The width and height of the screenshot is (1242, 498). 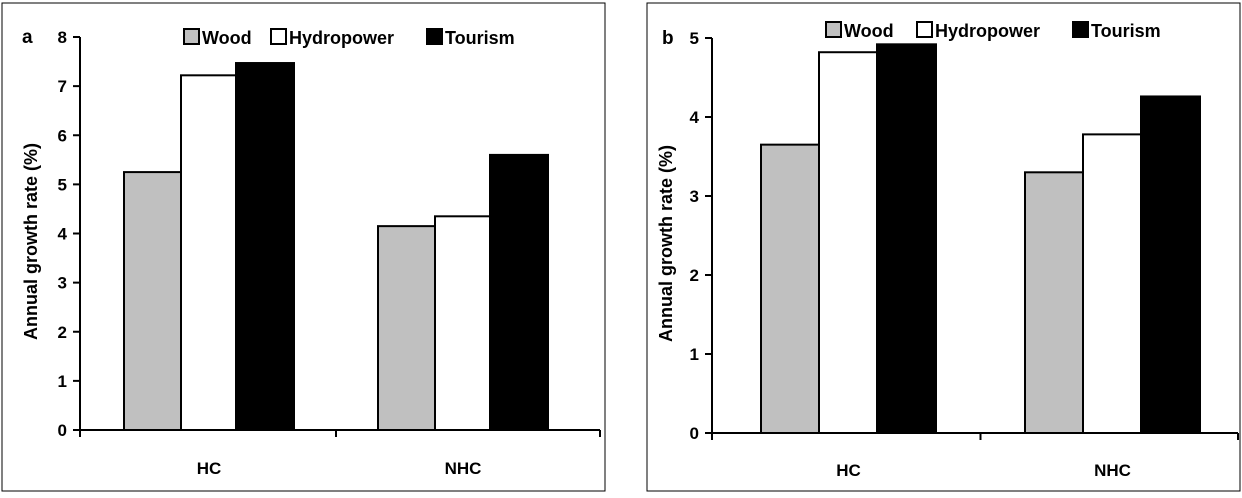 What do you see at coordinates (62, 37) in the screenshot?
I see `y-tick-label: 8` at bounding box center [62, 37].